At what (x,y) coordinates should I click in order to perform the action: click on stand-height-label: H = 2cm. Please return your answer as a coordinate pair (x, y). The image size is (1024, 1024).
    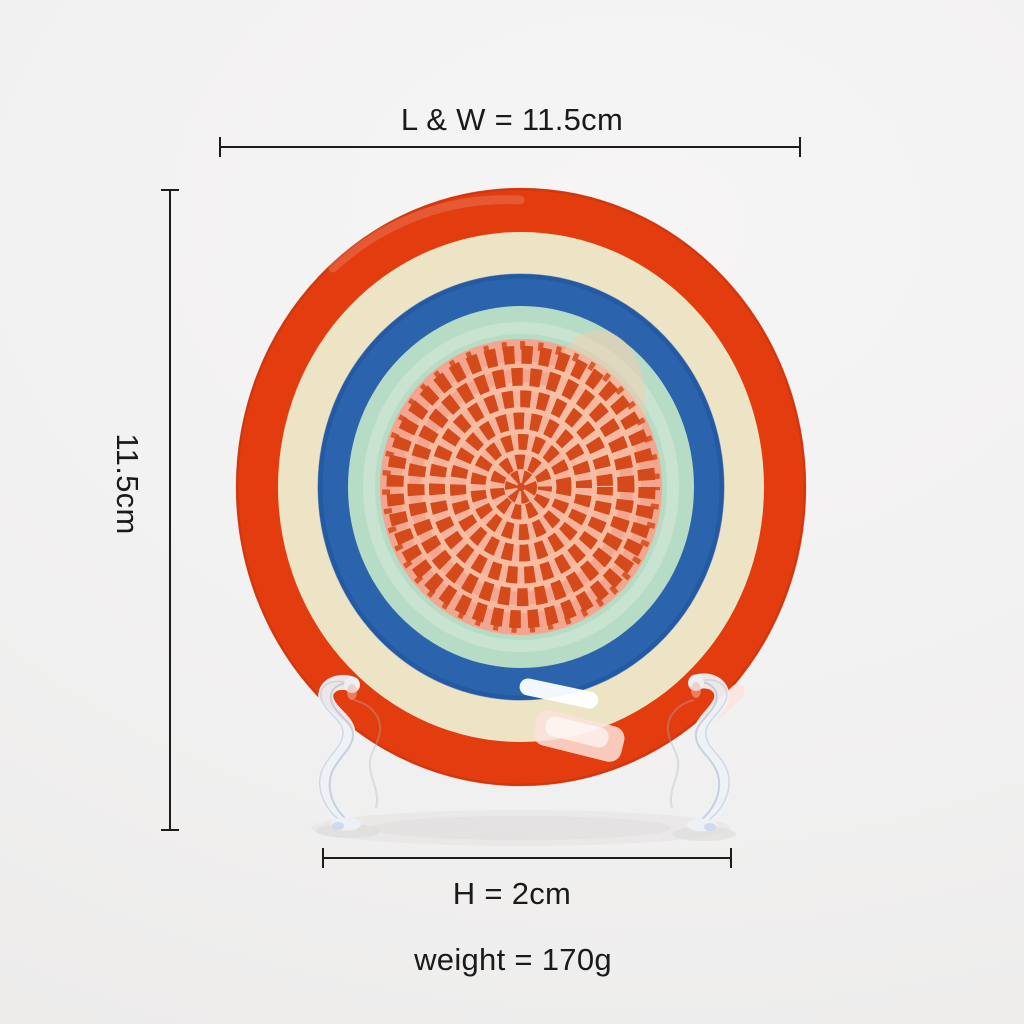
    Looking at the image, I should click on (512, 893).